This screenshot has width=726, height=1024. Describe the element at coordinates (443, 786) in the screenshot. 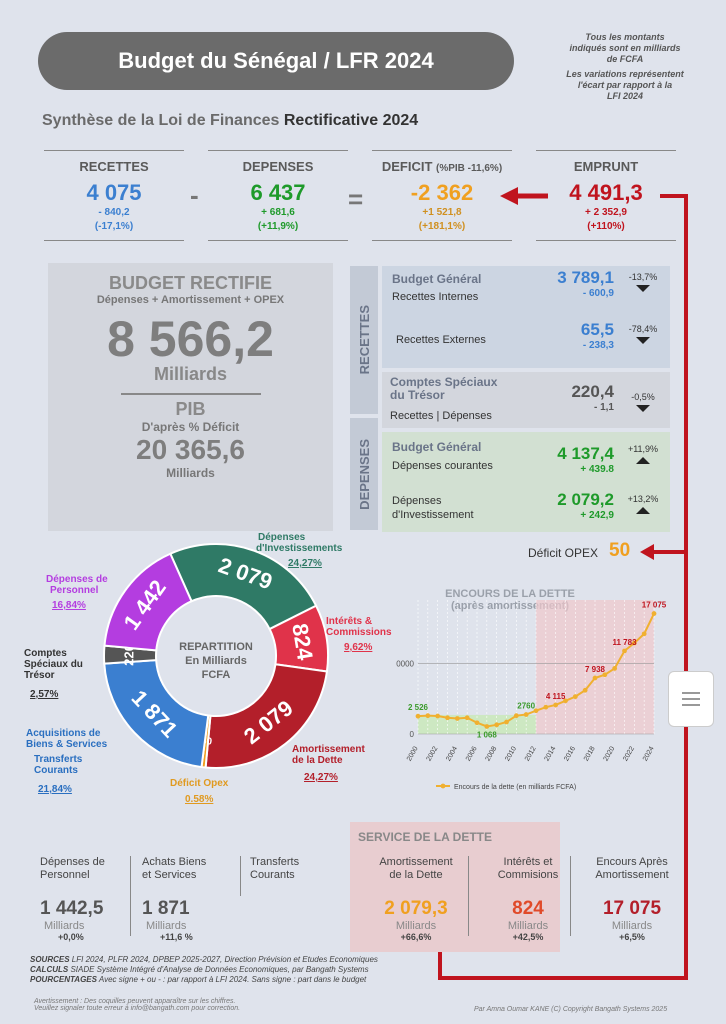

I see `legend-marker` at that location.